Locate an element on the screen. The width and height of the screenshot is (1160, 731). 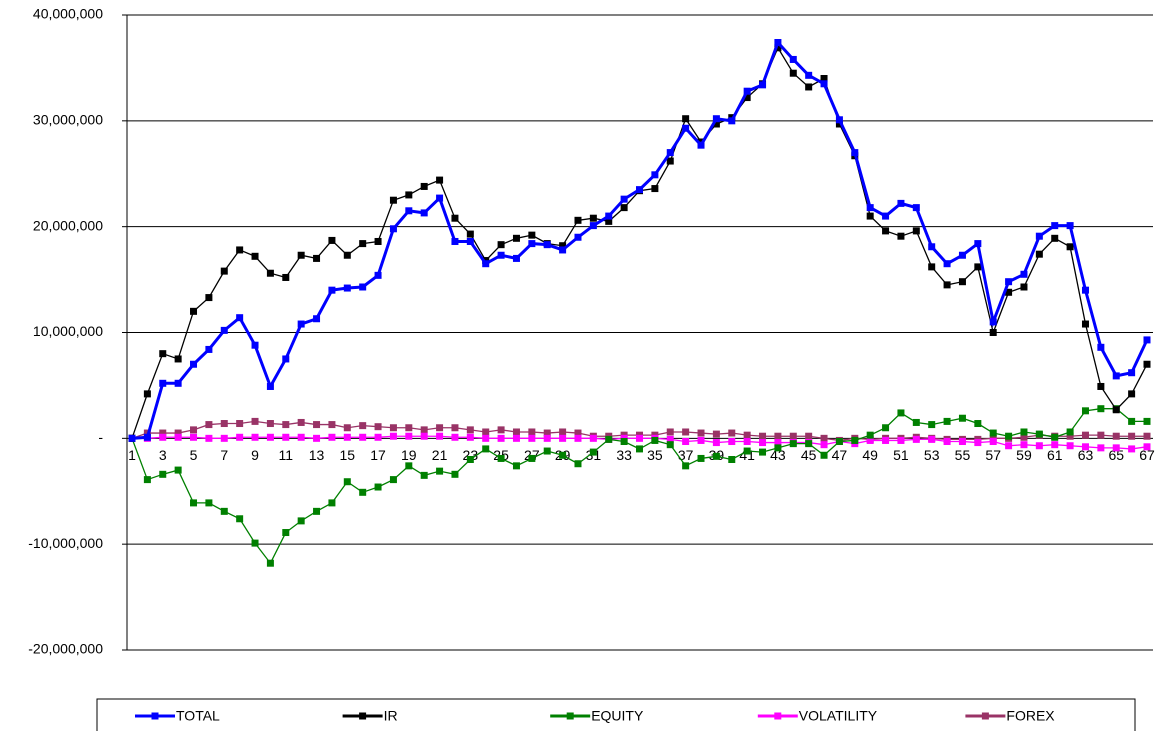
legend-box is located at coordinates (616, 714).